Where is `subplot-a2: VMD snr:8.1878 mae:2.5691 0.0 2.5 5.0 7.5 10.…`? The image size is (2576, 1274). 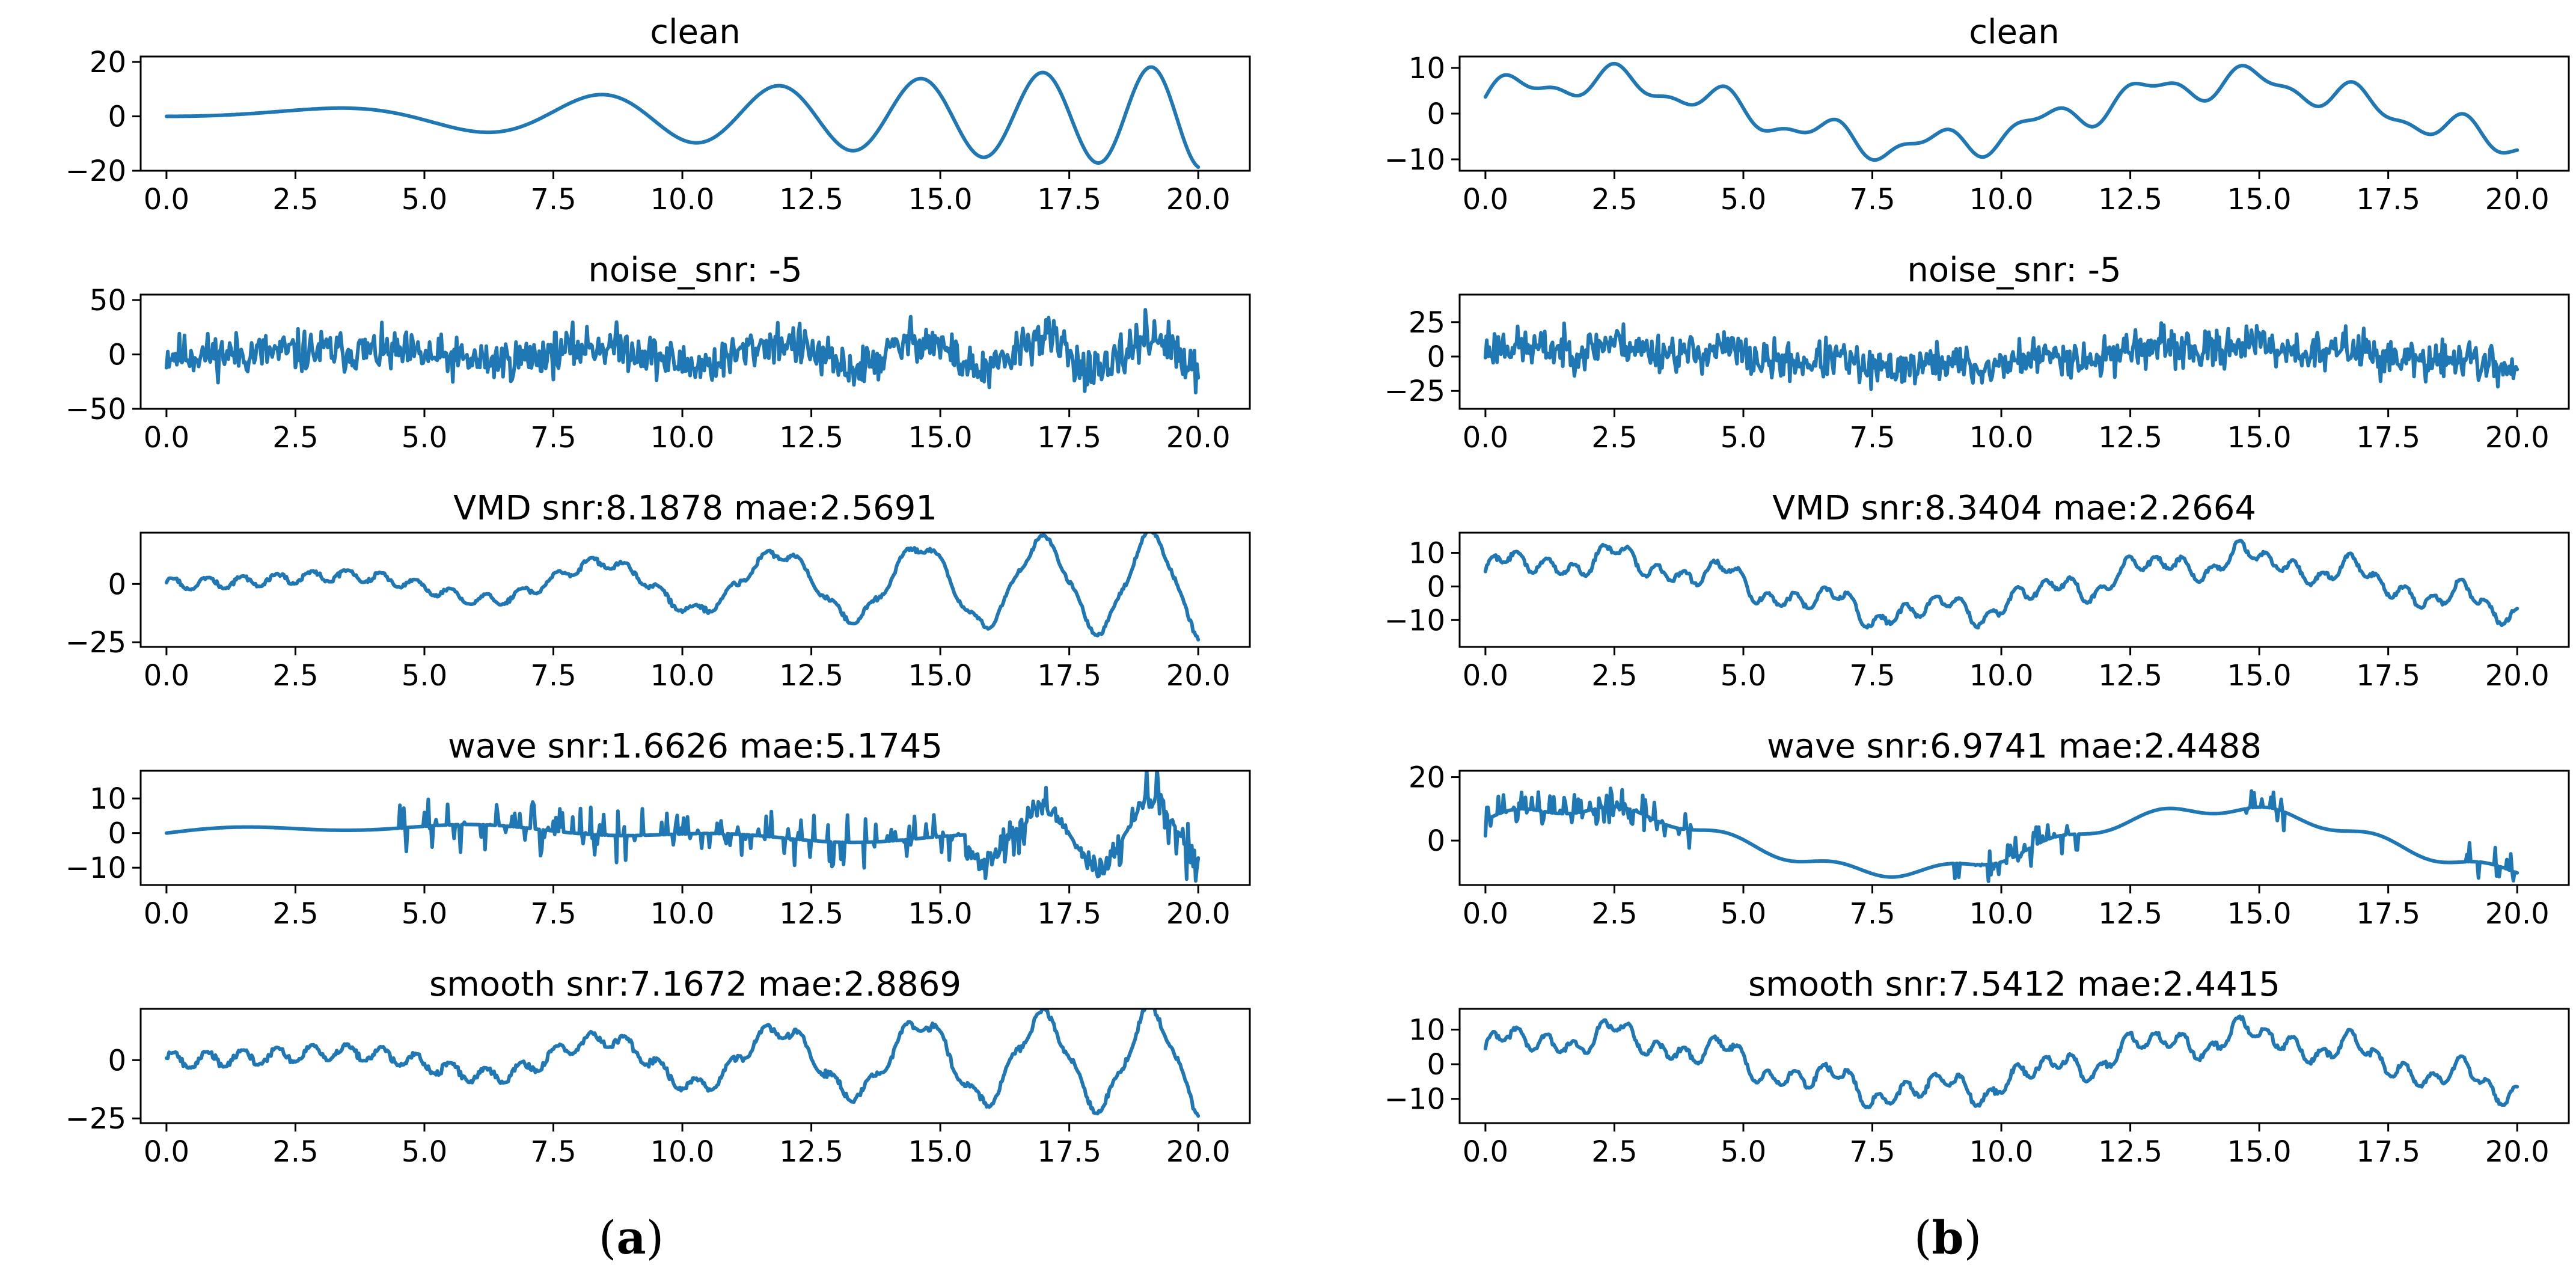
subplot-a2: VMD snr:8.1878 mae:2.5691 0.0 2.5 5.0 7.5 10.… is located at coordinates (658, 591).